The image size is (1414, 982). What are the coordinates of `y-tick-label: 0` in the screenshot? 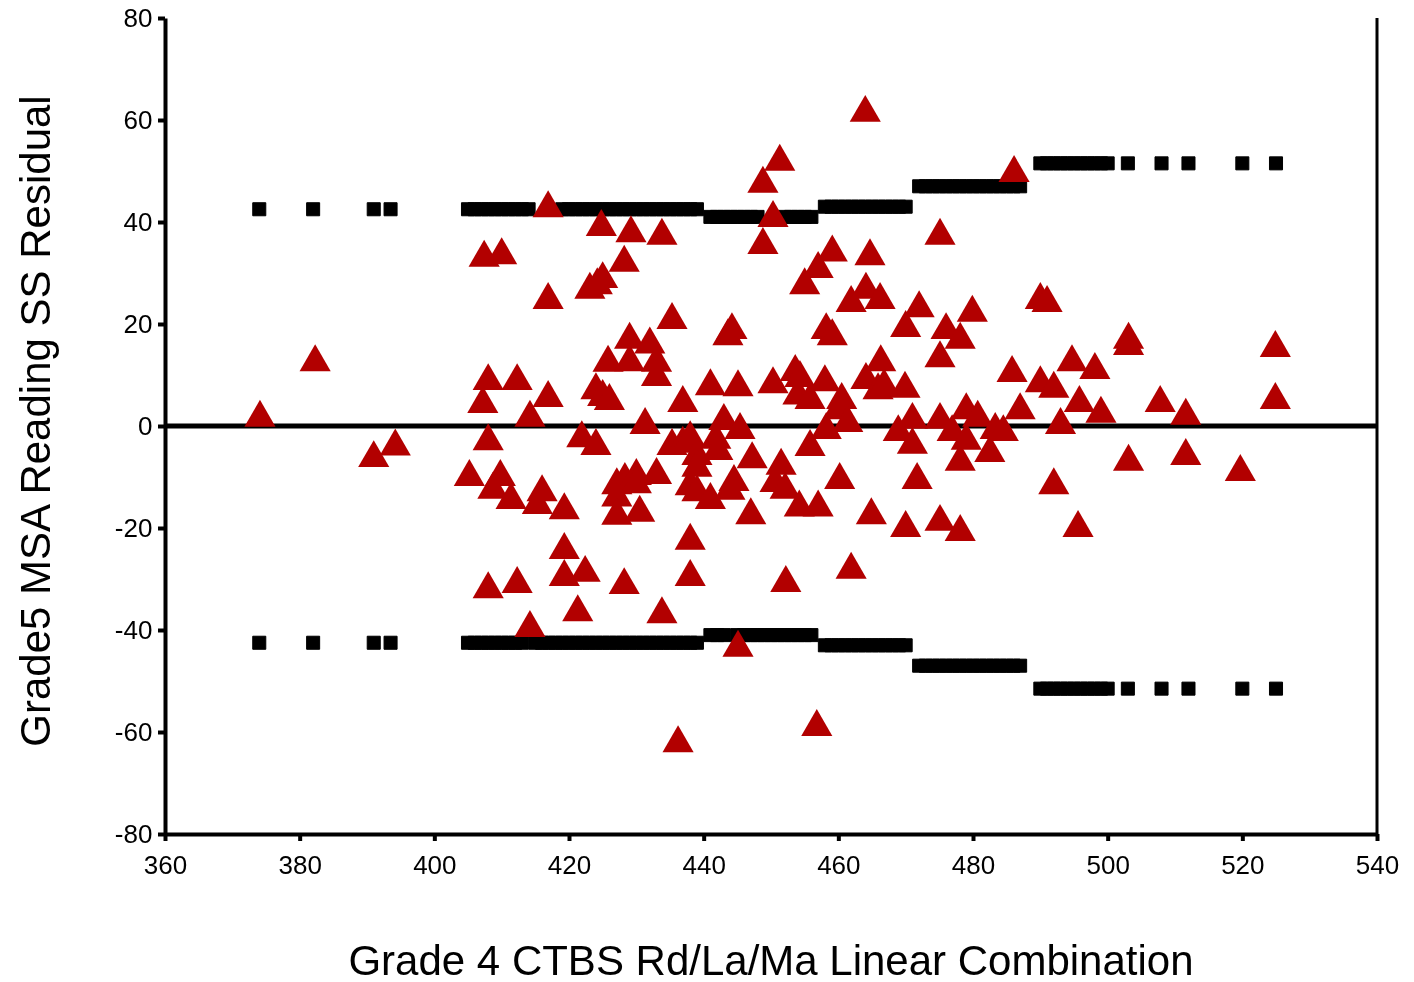 It's located at (145, 425).